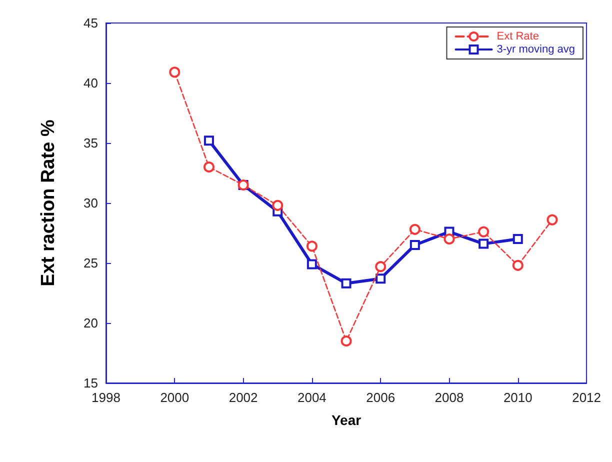 This screenshot has width=612, height=462. Describe the element at coordinates (449, 397) in the screenshot. I see `x-tick-label: 2008` at that location.